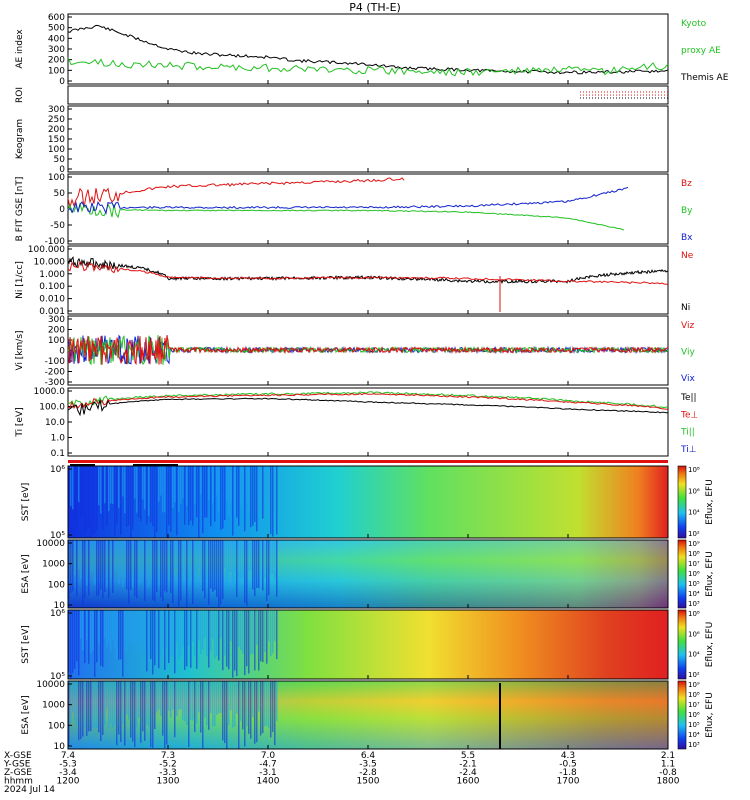 The height and width of the screenshot is (800, 750). I want to click on x-column-value: -2.8, so click(368, 773).